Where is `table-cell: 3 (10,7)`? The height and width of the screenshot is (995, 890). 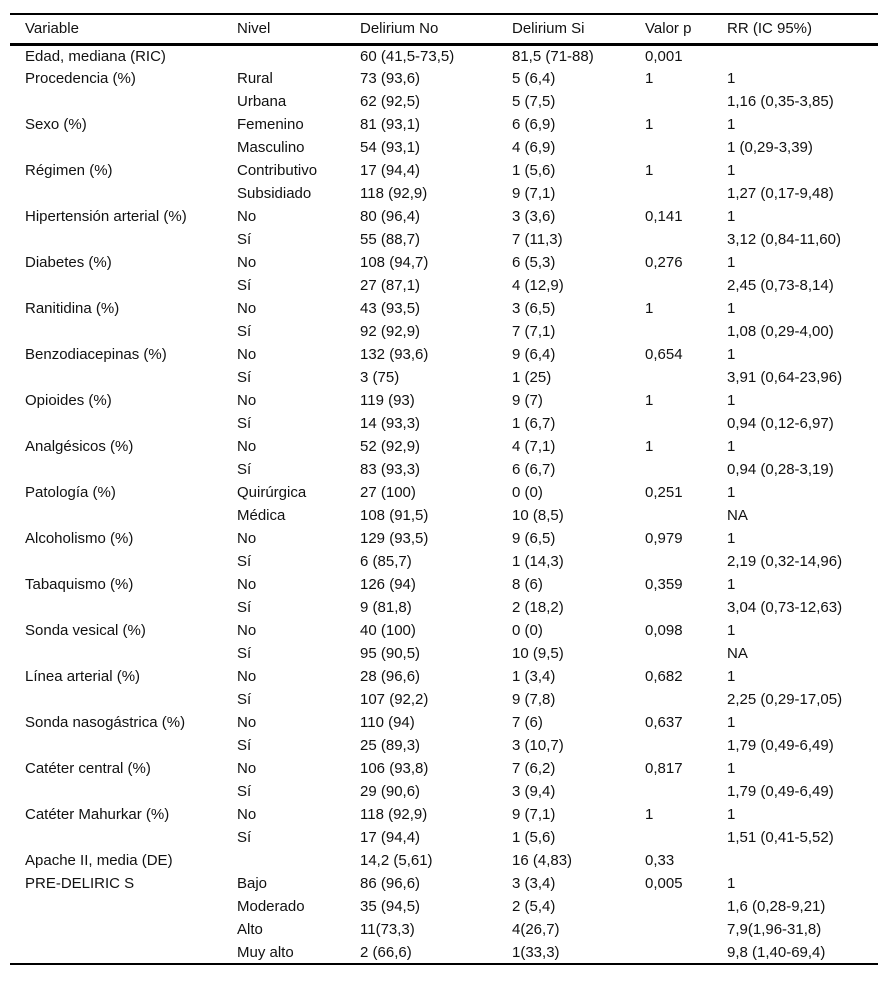 table-cell: 3 (10,7) is located at coordinates (538, 745).